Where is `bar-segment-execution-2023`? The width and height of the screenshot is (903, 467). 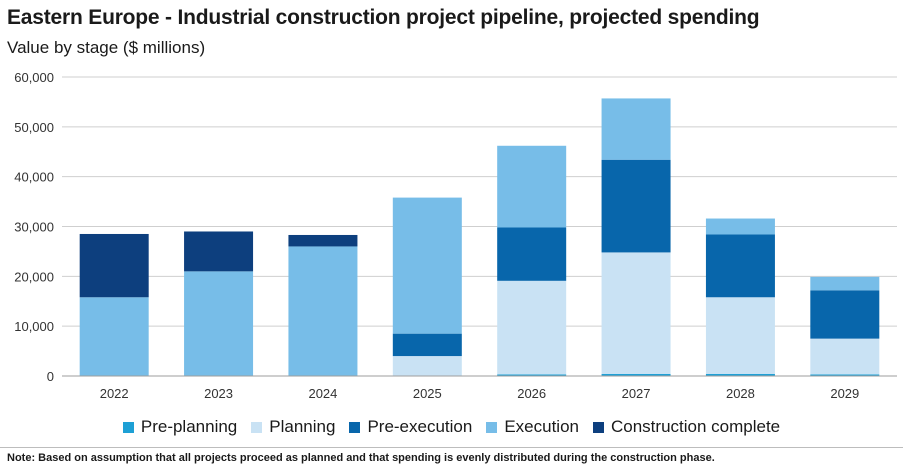 bar-segment-execution-2023 is located at coordinates (219, 323).